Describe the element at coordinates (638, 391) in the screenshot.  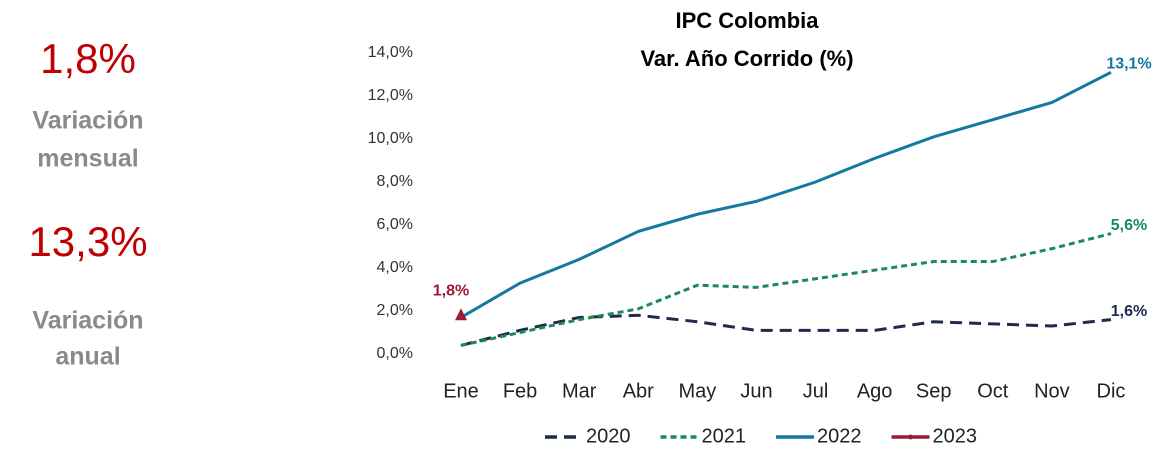
I see `x-tick-label: Abr` at that location.